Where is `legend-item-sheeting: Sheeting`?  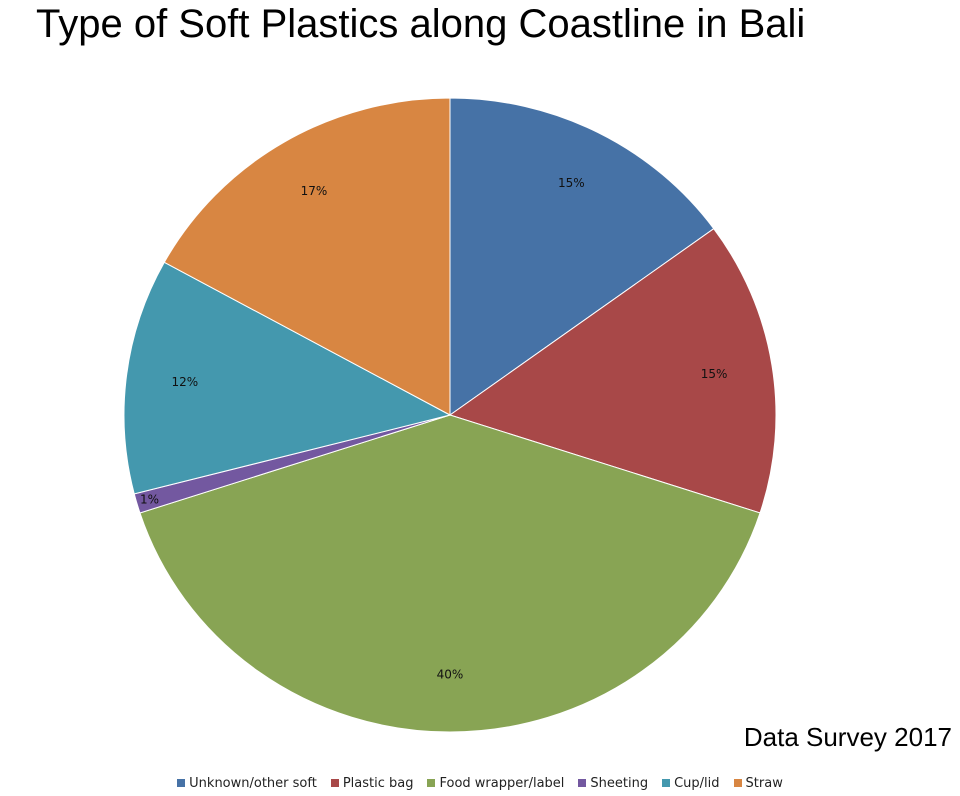 legend-item-sheeting: Sheeting is located at coordinates (613, 783).